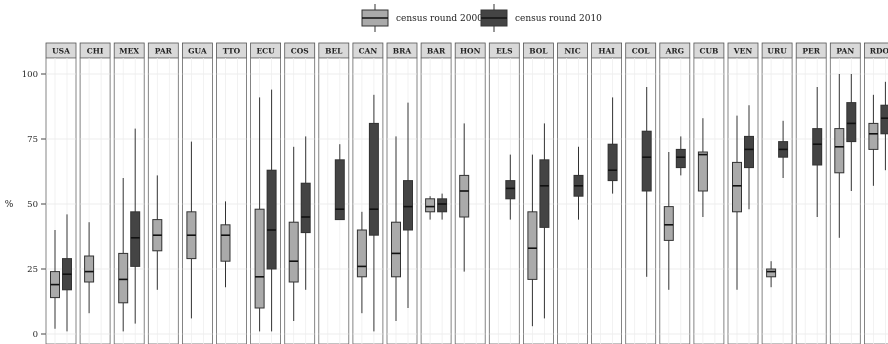 The height and width of the screenshot is (344, 888). Describe the element at coordinates (197, 51) in the screenshot. I see `strip-label: GUA` at that location.